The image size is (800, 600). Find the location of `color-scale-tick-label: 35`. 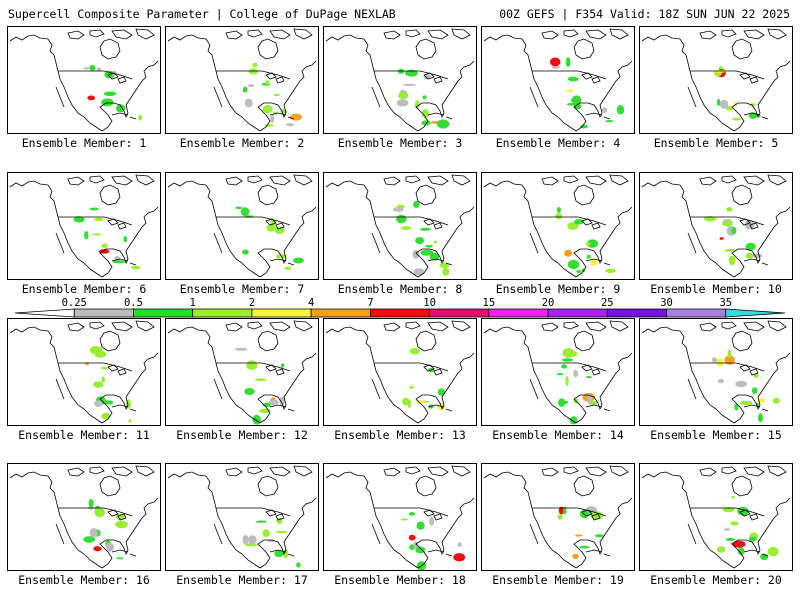

color-scale-tick-label: 35 is located at coordinates (726, 303).